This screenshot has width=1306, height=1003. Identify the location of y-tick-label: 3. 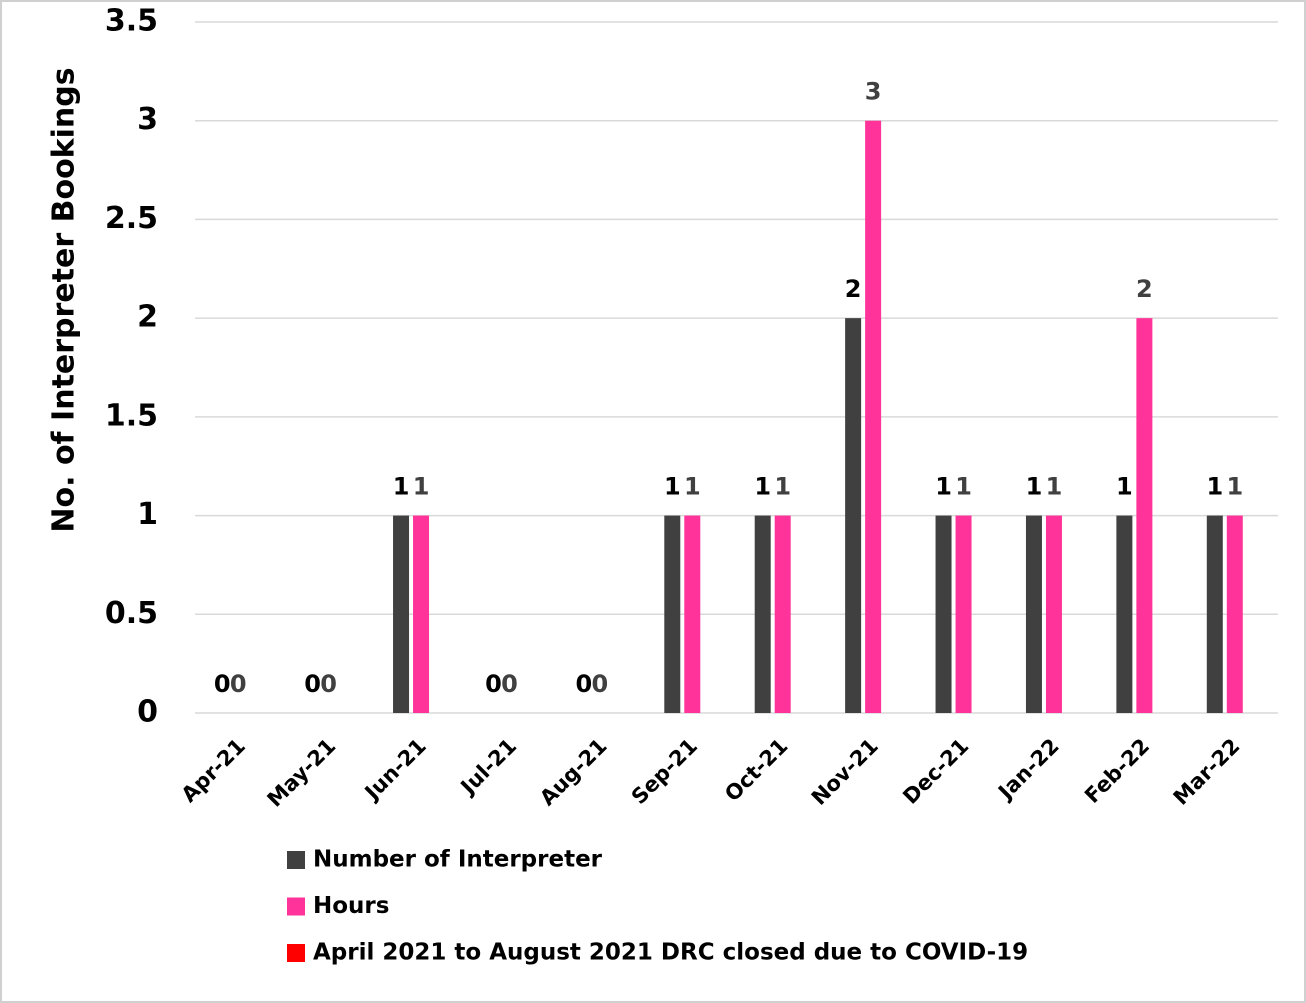
(147, 119).